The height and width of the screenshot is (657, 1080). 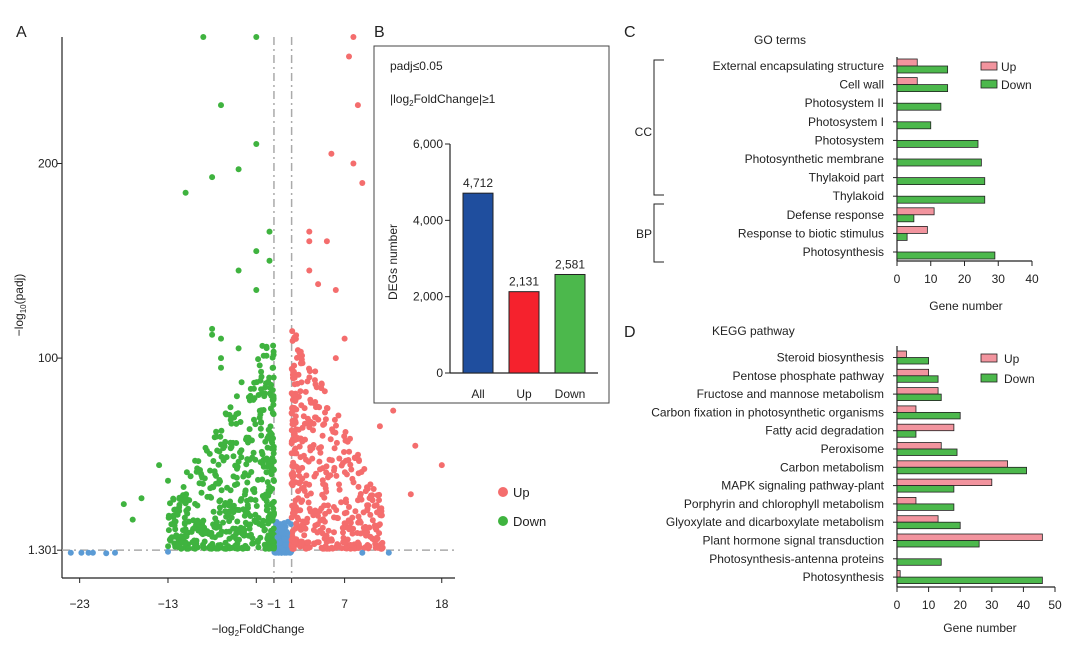 I want to click on x-tick-label: Up, so click(x=524, y=394).